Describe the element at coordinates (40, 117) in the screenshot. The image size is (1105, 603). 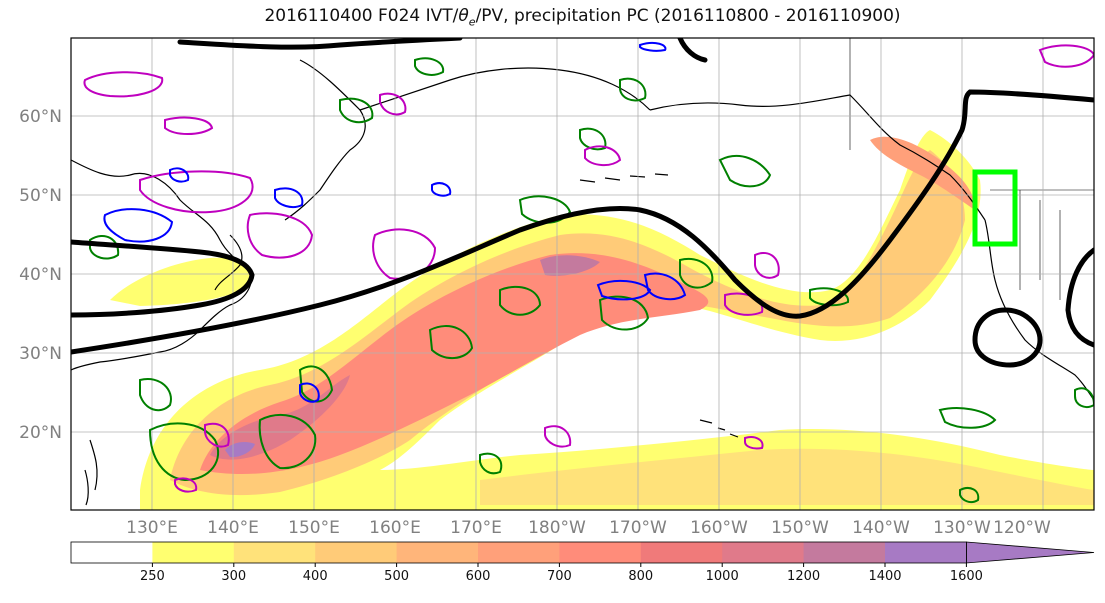
I see `lat-label-60: 60°N` at that location.